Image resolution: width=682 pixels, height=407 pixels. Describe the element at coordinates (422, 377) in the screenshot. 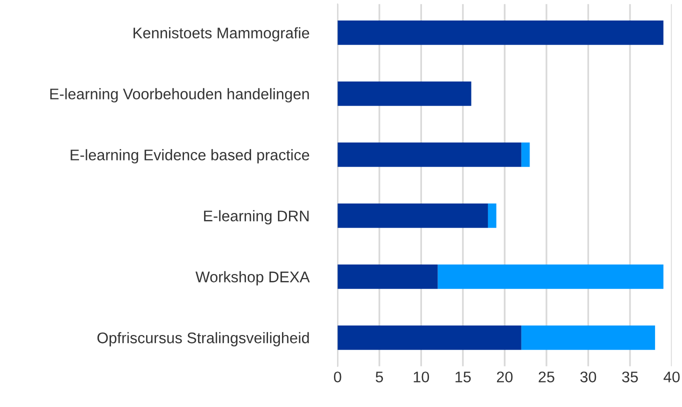

I see `x-tick-label: 10` at that location.